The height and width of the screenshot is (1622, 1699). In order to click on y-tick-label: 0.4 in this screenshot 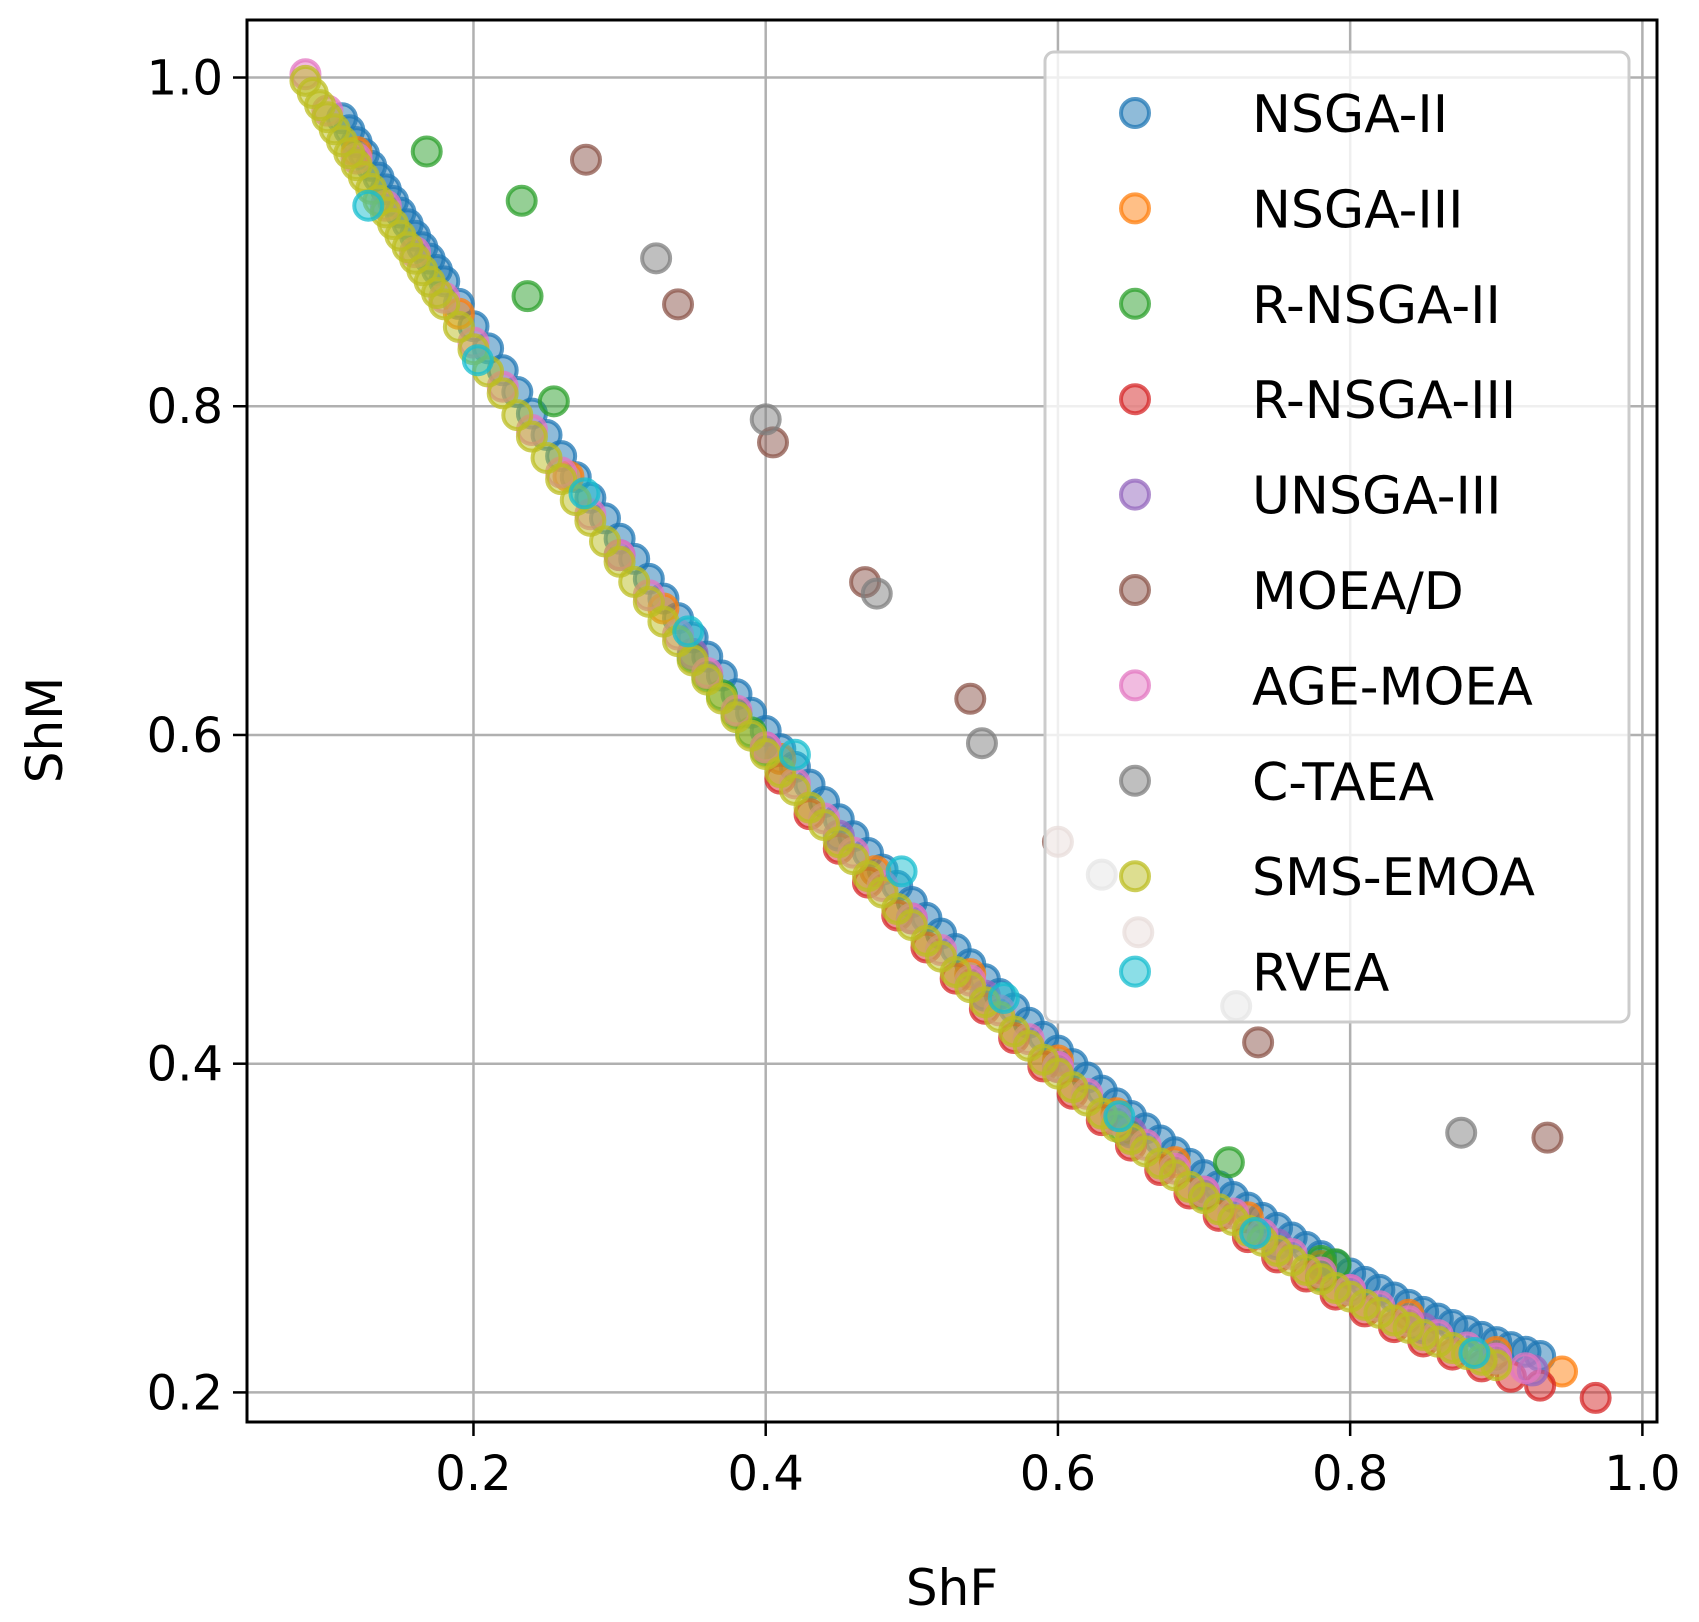, I will do `click(185, 1065)`.